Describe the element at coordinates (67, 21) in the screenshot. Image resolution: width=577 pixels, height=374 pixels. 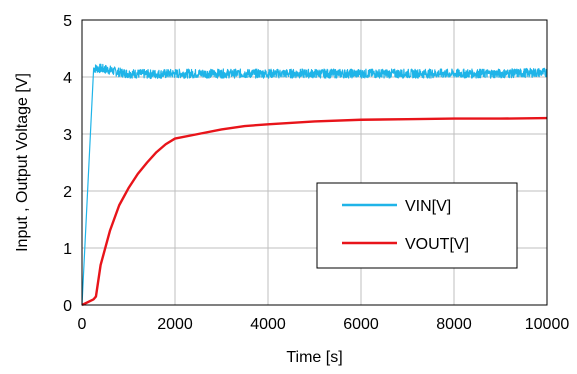
I see `y-tick-label: 5` at that location.